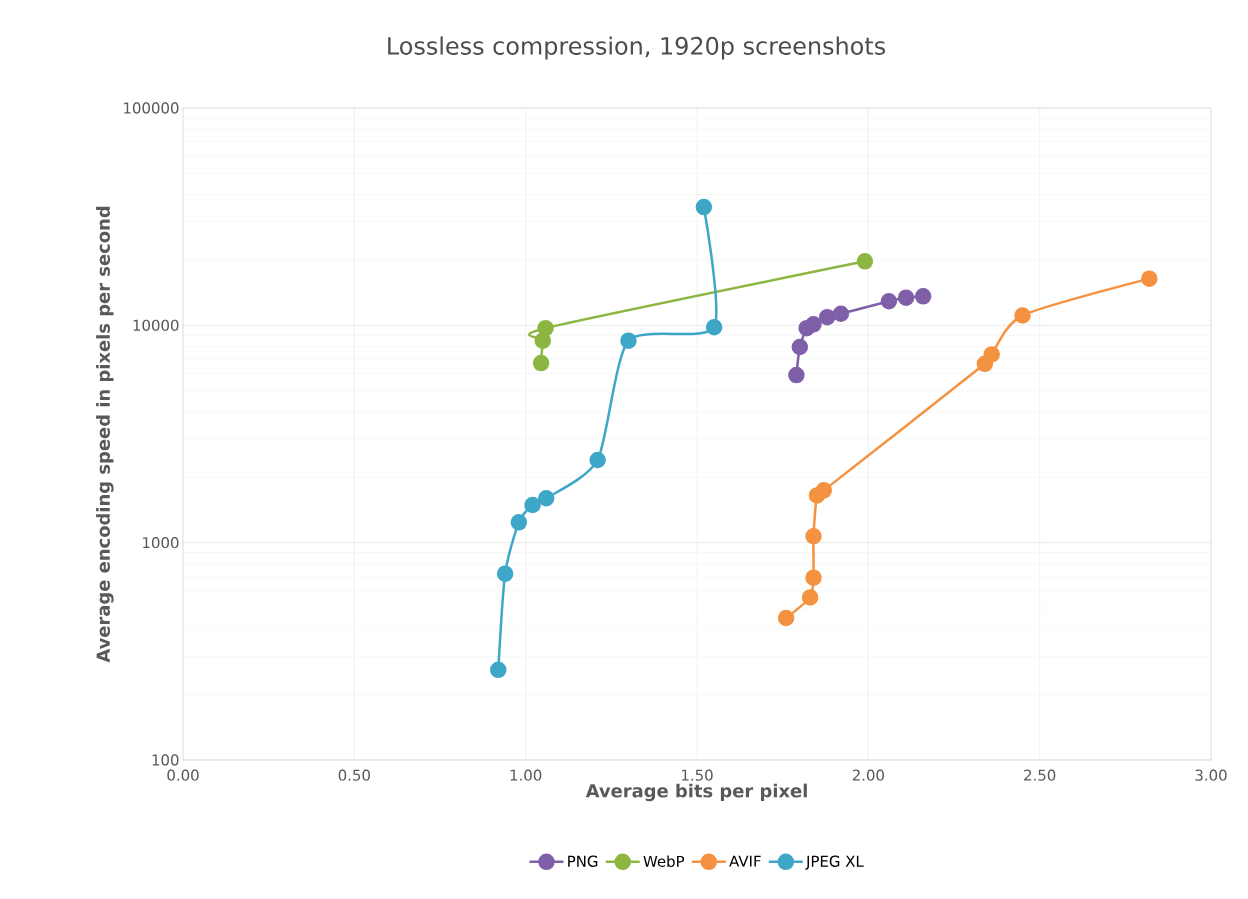  I want to click on legend-label: WebP, so click(664, 861).